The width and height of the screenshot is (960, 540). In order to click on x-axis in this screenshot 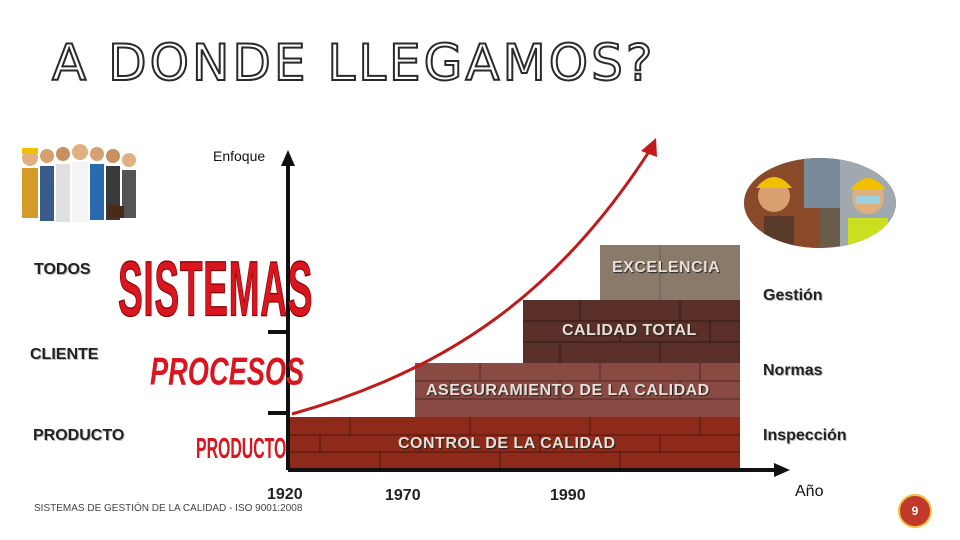, I will do `click(539, 470)`.